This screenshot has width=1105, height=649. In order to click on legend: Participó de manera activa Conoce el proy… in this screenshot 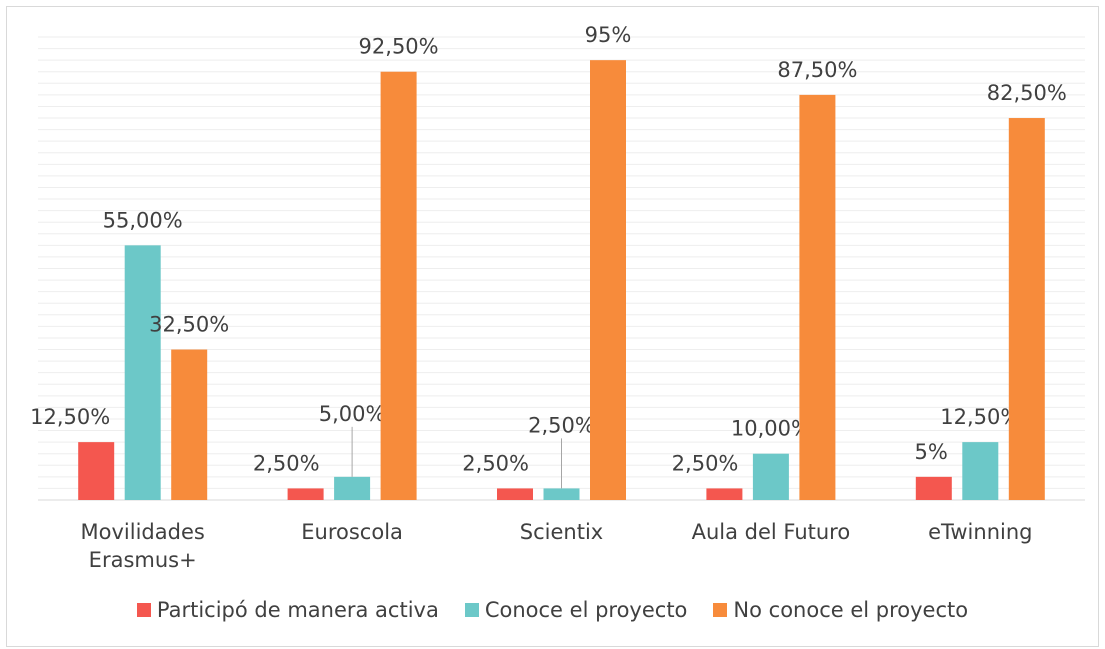, I will do `click(552, 610)`.